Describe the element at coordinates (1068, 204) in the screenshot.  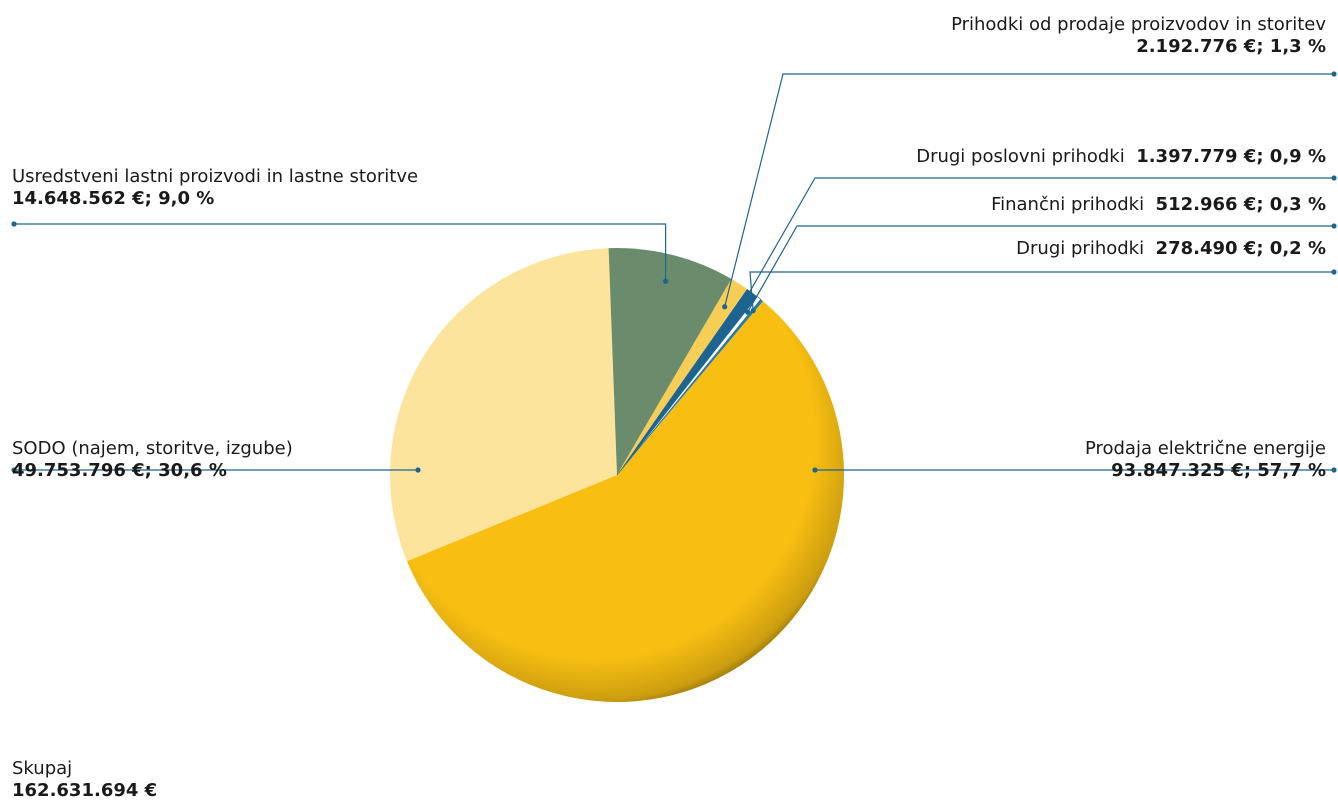
I see `label-financni-name: Finančni prihodki` at that location.